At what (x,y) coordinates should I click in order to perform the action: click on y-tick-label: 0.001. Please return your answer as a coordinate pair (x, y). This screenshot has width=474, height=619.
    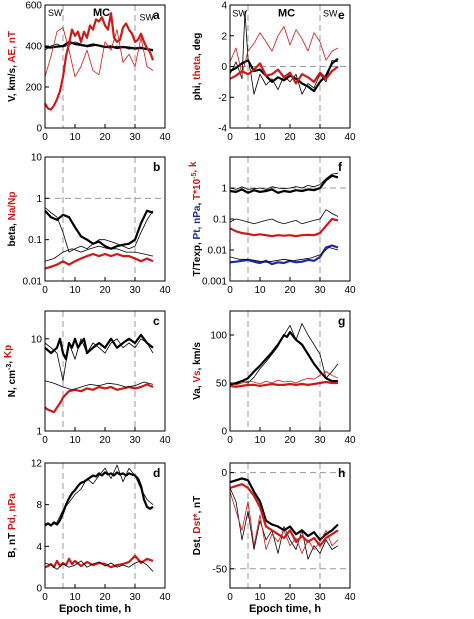
    Looking at the image, I should click on (214, 282).